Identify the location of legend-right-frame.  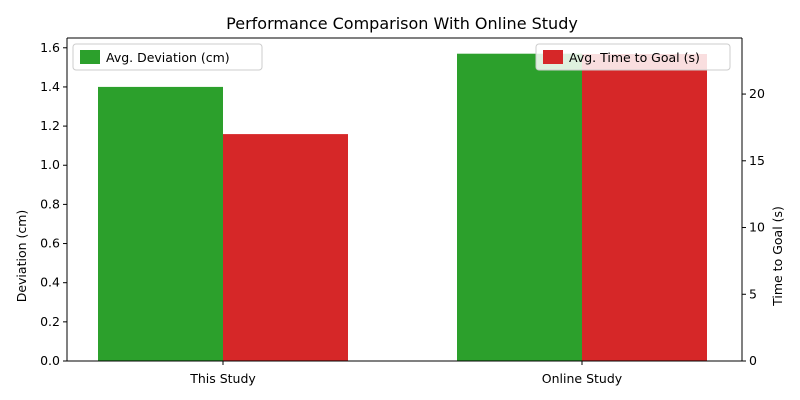
(633, 57).